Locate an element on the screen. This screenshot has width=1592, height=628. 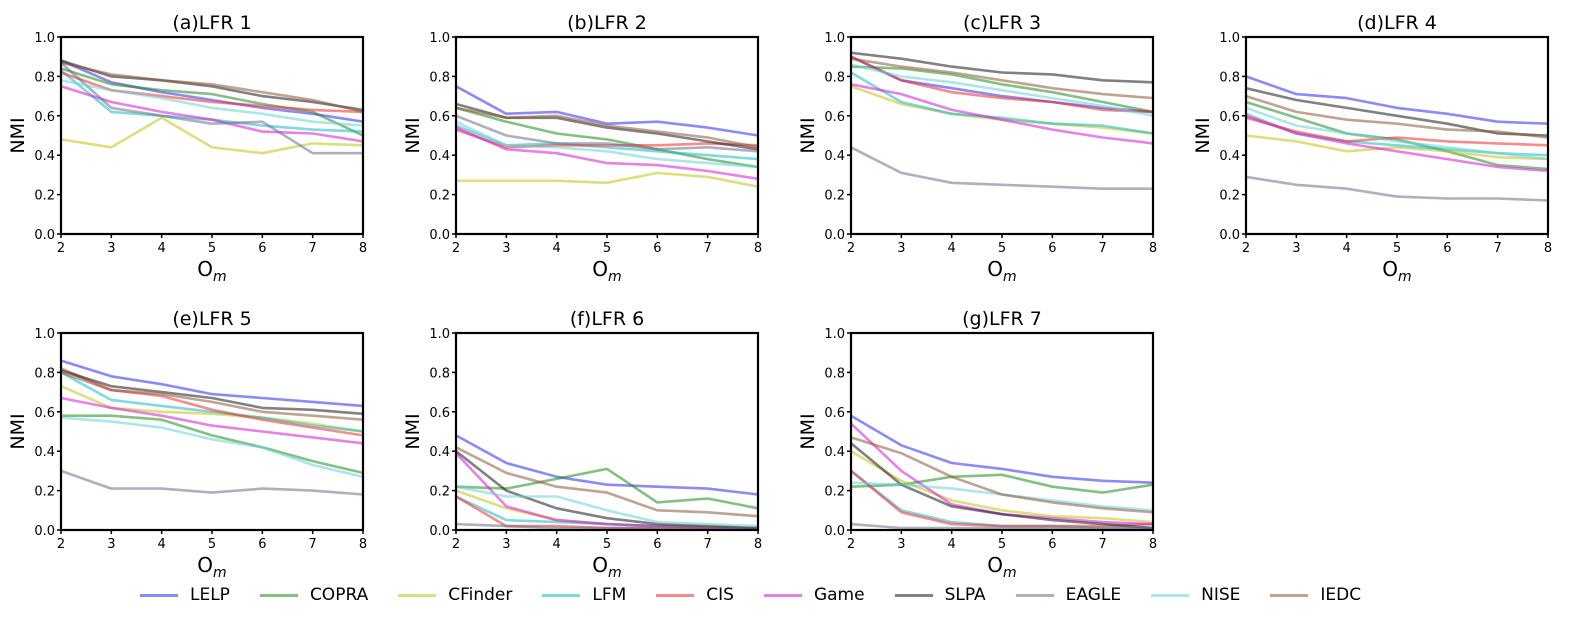
series-line-lfm is located at coordinates (212, 402).